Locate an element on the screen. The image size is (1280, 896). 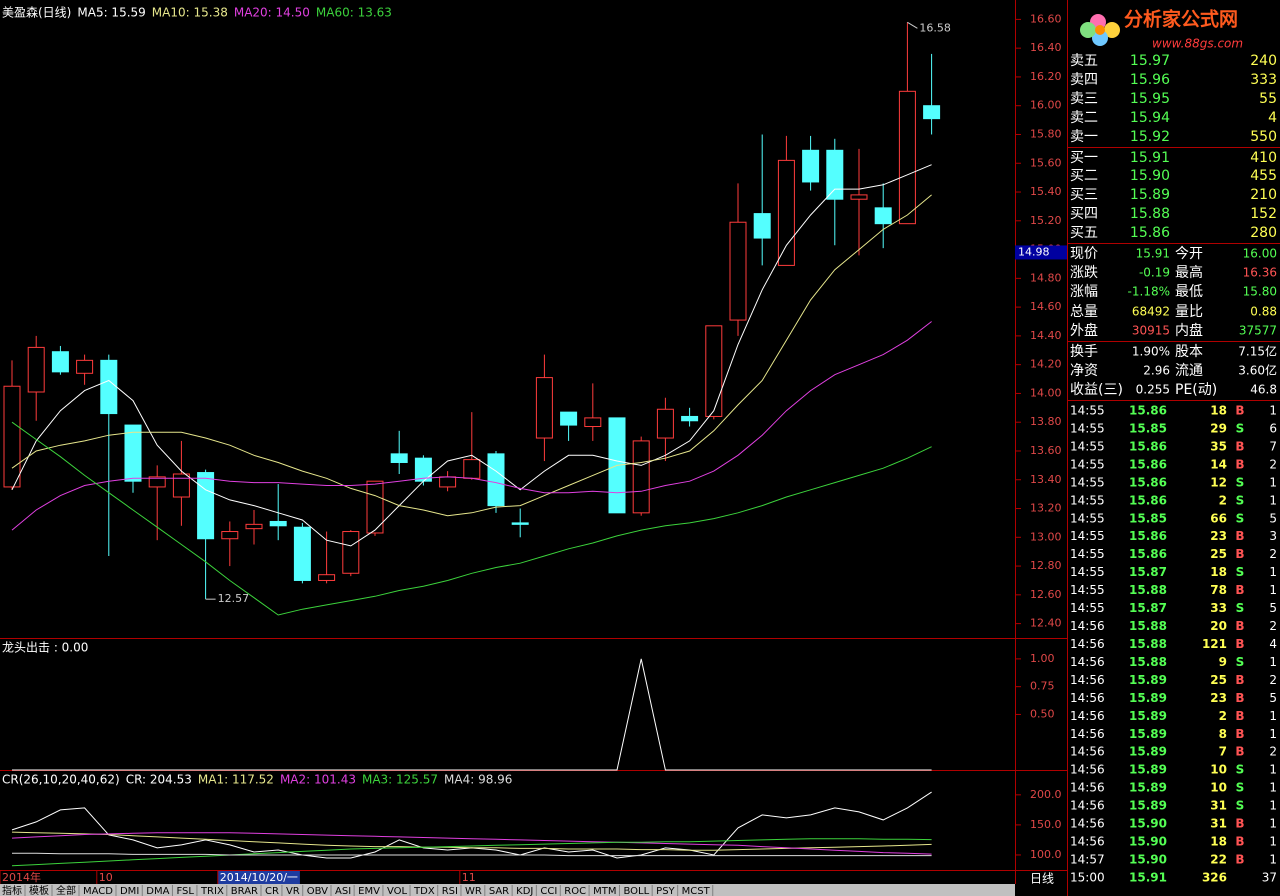
y-tick-label: 15.60 is located at coordinates (1046, 162).